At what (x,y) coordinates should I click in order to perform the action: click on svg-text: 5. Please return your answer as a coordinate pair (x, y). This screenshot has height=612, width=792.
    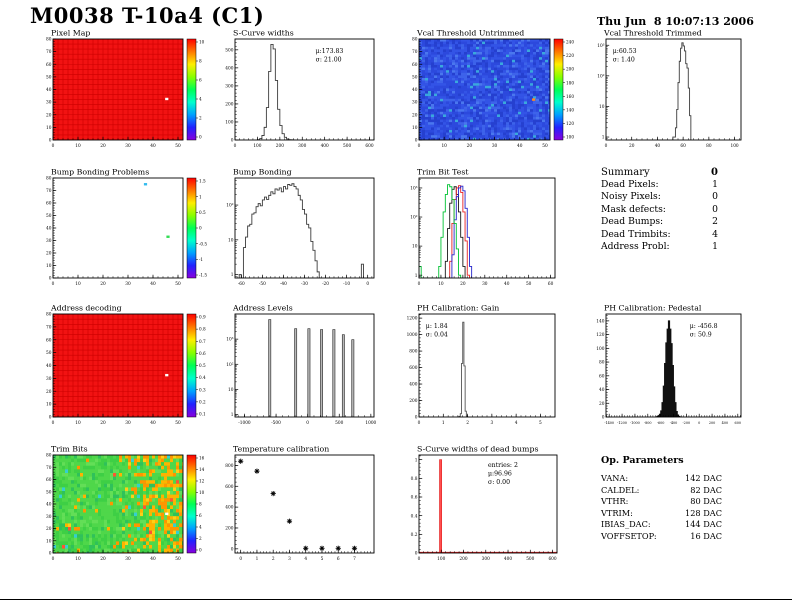
    Looking at the image, I should click on (322, 559).